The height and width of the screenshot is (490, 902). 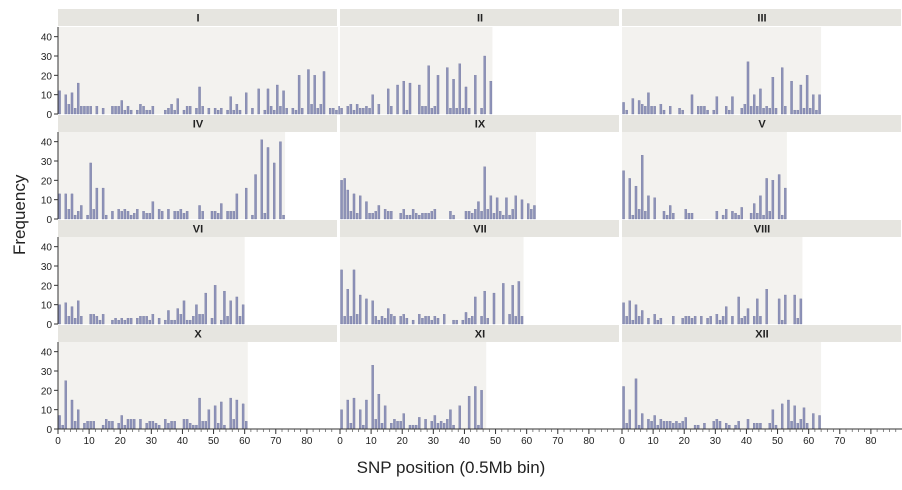 I want to click on y-tick-label: 0, so click(x=49, y=115).